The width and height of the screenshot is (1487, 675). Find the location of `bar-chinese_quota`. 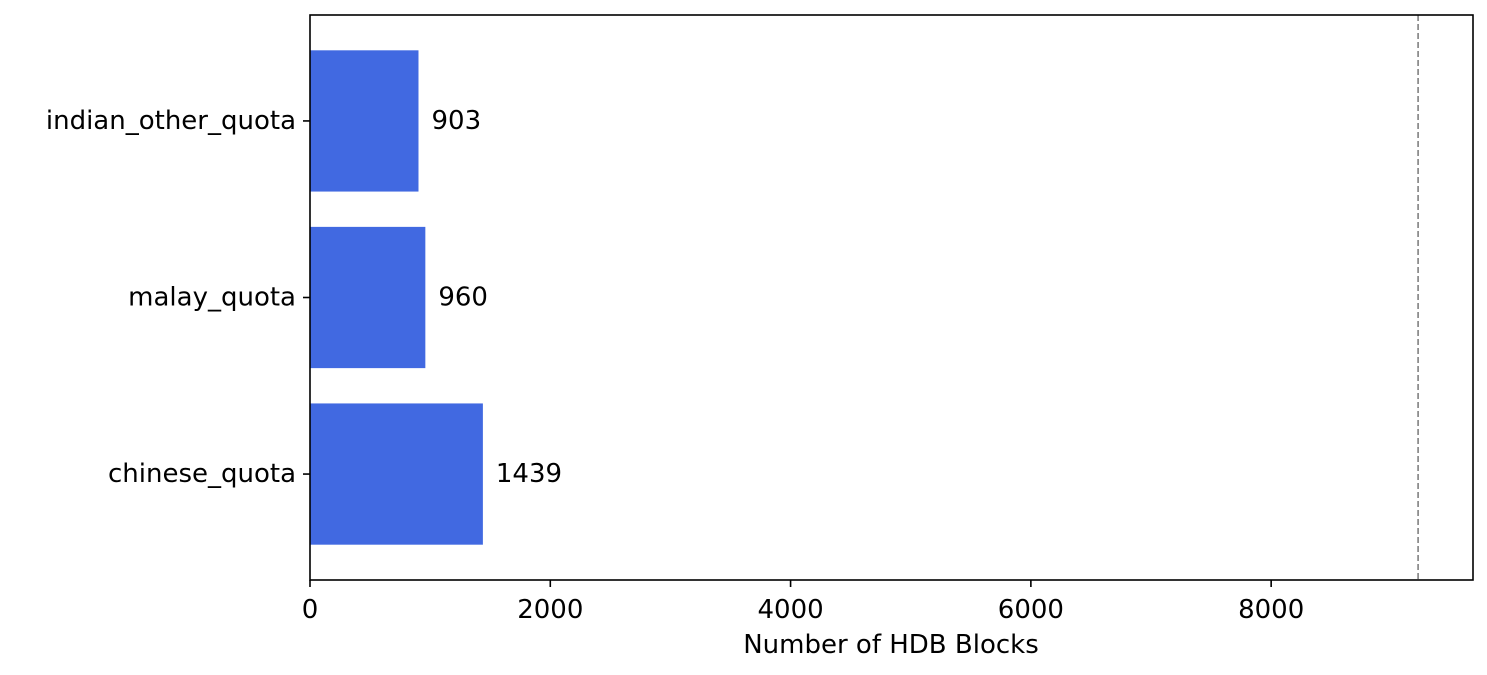

bar-chinese_quota is located at coordinates (396, 474).